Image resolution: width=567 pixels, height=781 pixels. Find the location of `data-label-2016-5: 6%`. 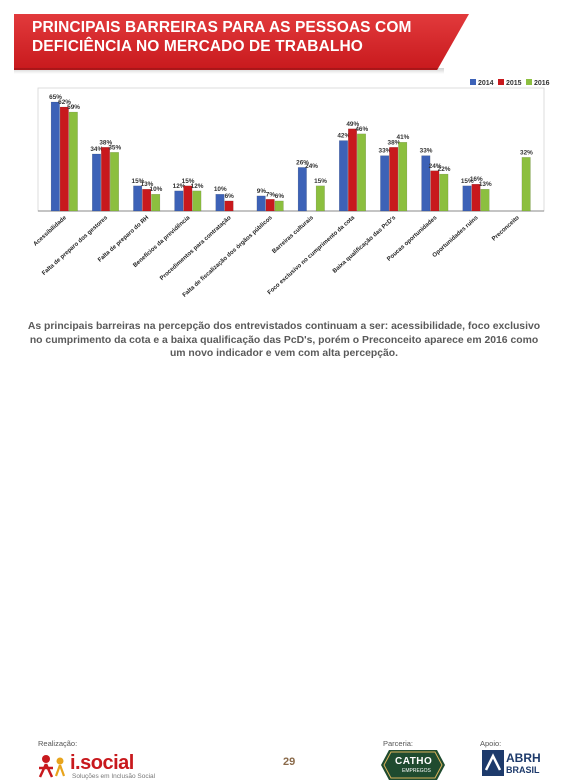

data-label-2016-5: 6% is located at coordinates (280, 196).